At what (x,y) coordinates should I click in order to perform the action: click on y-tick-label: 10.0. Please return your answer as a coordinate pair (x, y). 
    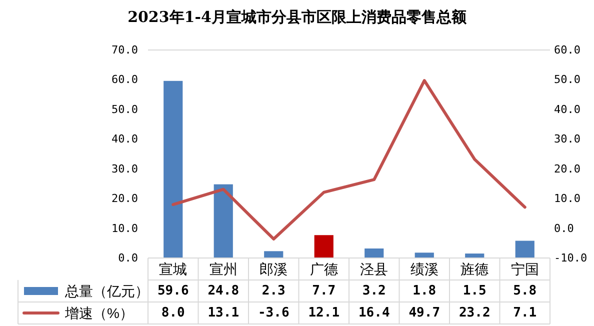
    Looking at the image, I should click on (125, 228).